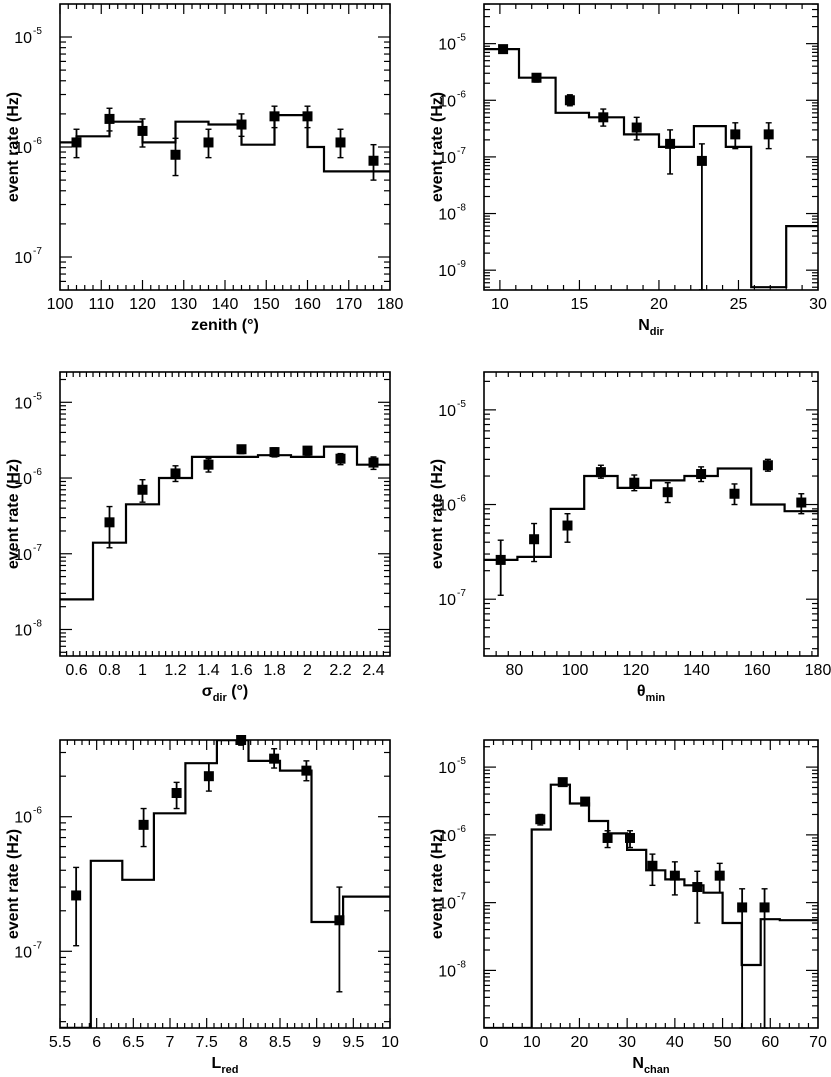  Describe the element at coordinates (340, 670) in the screenshot. I see `x-tick-label: 2.2` at that location.